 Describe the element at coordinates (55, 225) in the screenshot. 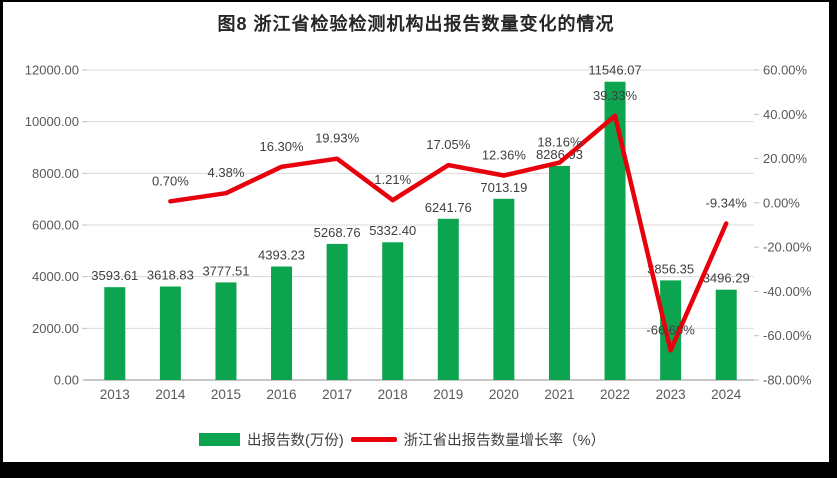

I see `left-axis-tick-label: 6000.00` at that location.